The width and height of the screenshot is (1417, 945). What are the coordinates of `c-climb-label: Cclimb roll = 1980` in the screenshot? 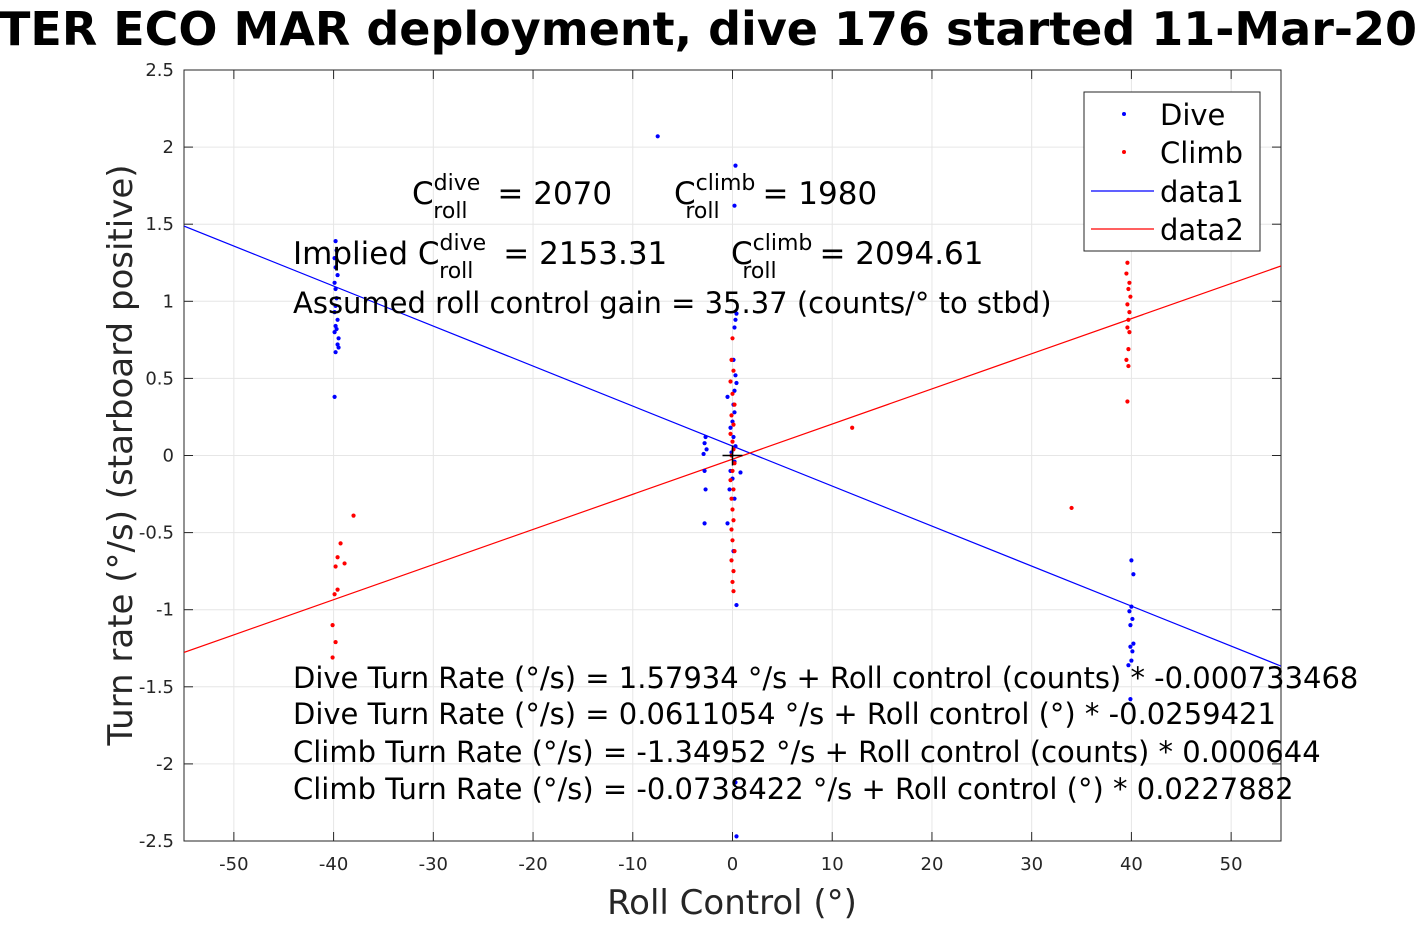 It's located at (775, 197).